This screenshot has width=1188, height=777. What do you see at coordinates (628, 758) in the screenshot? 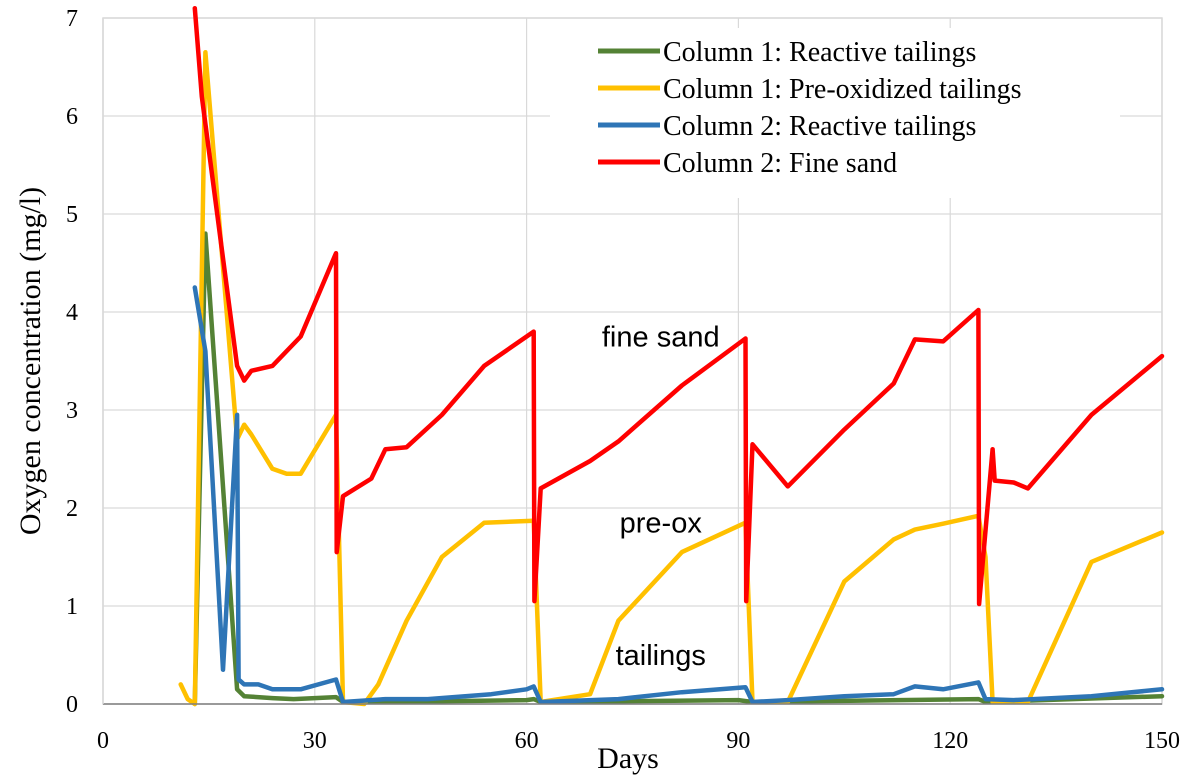
I see `x-axis-title: Days` at bounding box center [628, 758].